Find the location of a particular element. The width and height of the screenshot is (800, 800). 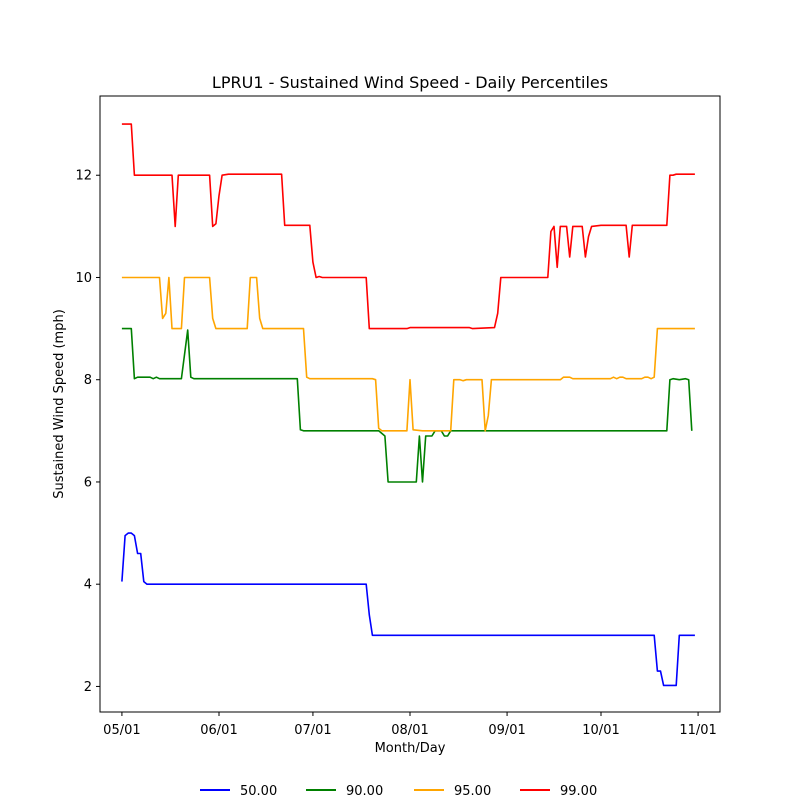

x-tick-label: 11/01 is located at coordinates (697, 730).